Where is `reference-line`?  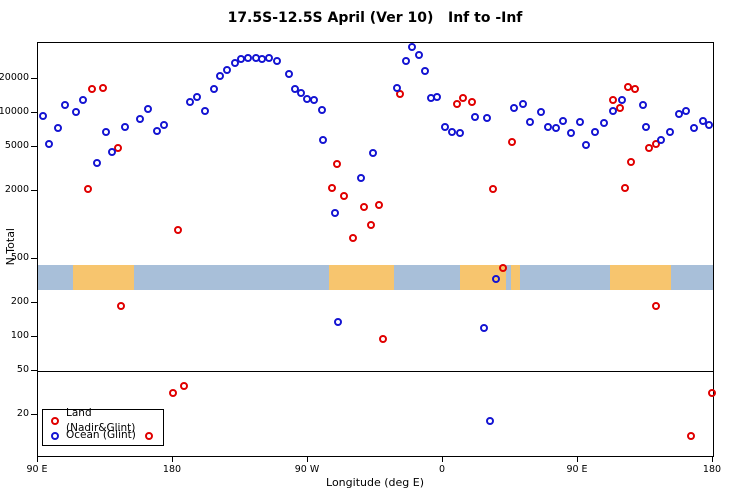 reference-line is located at coordinates (375, 371).